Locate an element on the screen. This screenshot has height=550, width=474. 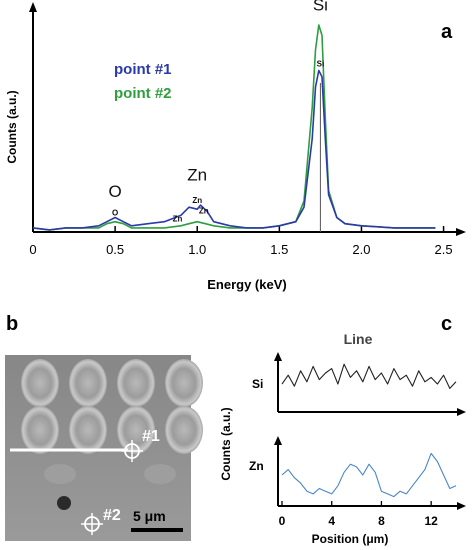
si-label: Si is located at coordinates (257, 384).